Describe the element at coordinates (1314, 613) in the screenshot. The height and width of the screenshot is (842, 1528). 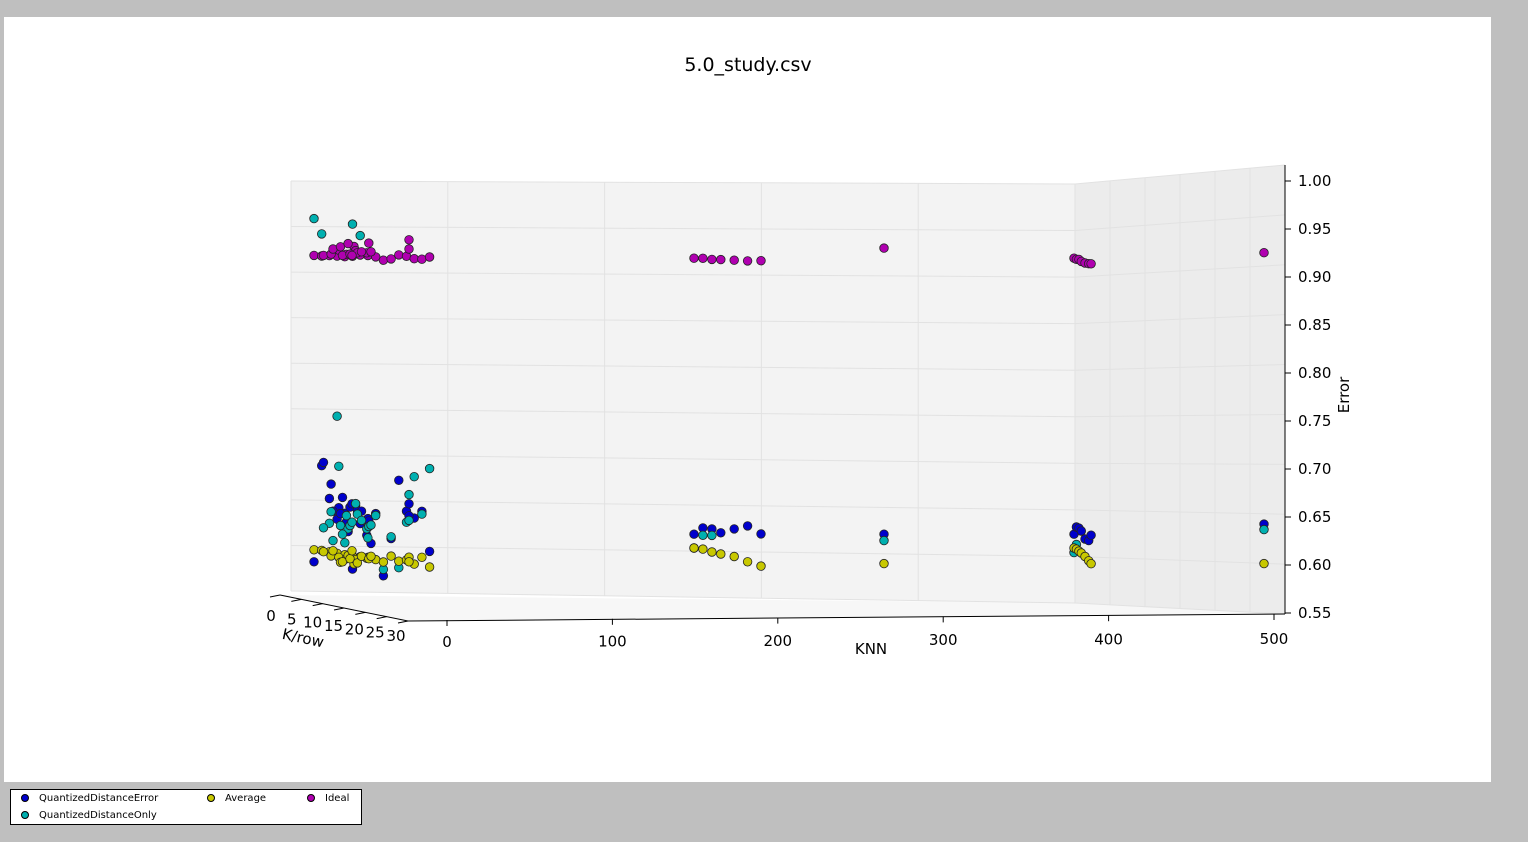
I see `z-tick-label: 0.55` at that location.